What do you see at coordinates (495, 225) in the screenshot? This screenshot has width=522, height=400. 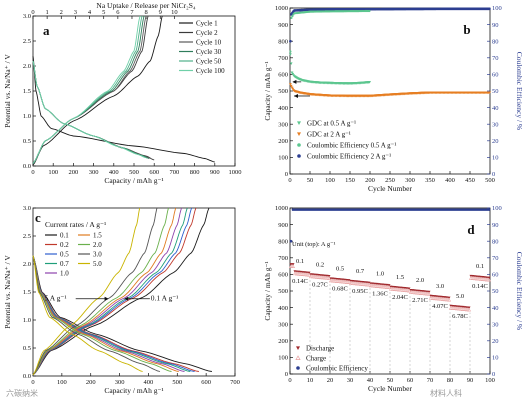 I see `y2-tick-label: 90` at bounding box center [495, 225].